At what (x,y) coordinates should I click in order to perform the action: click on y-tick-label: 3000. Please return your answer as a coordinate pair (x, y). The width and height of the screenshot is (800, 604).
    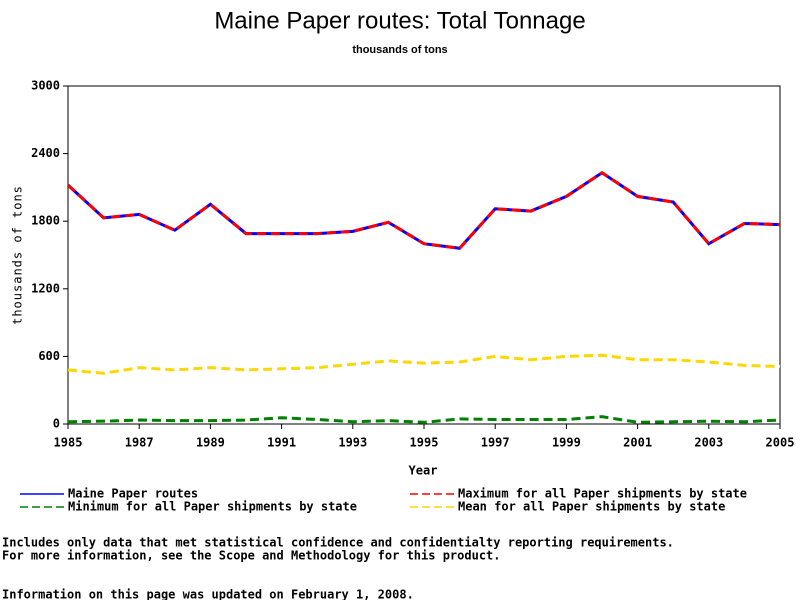
    Looking at the image, I should click on (45, 86).